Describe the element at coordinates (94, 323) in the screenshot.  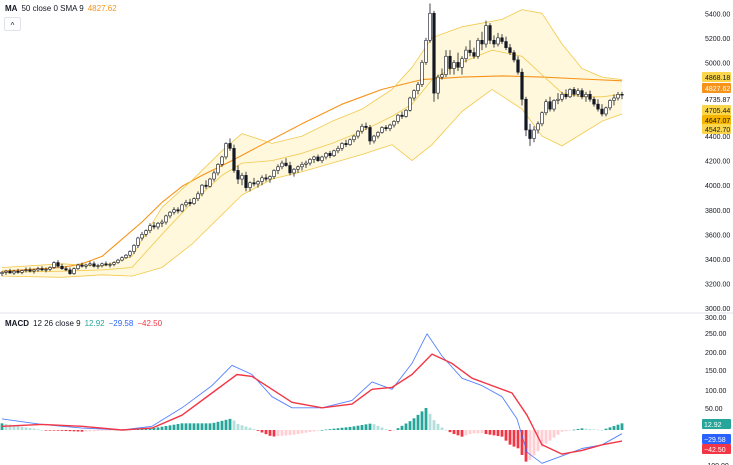
I see `macd-legend-macd: 12.92` at that location.